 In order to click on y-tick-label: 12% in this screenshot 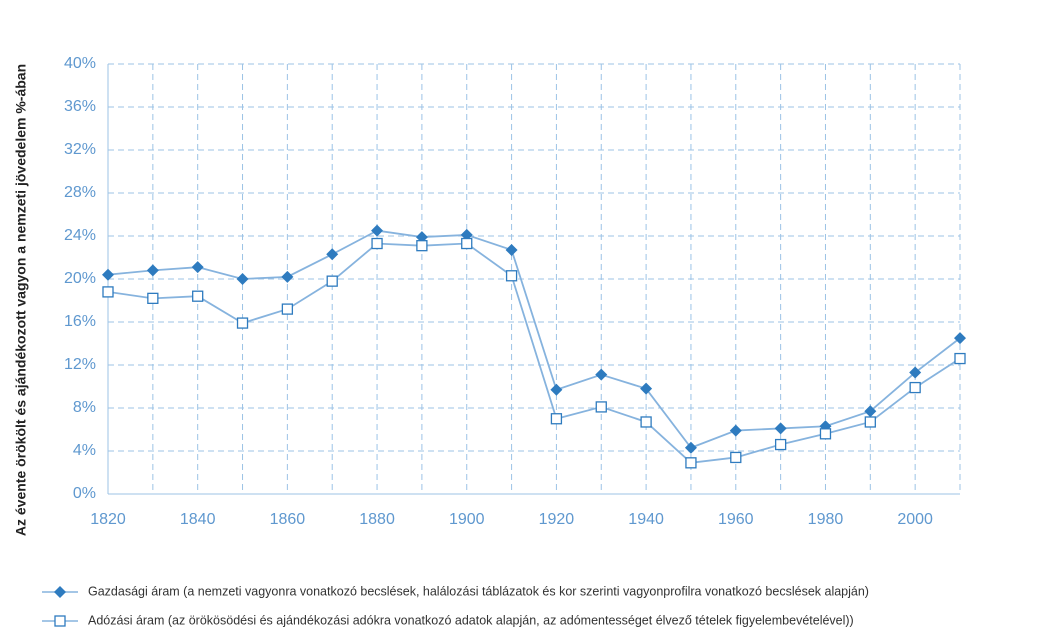, I will do `click(80, 364)`.